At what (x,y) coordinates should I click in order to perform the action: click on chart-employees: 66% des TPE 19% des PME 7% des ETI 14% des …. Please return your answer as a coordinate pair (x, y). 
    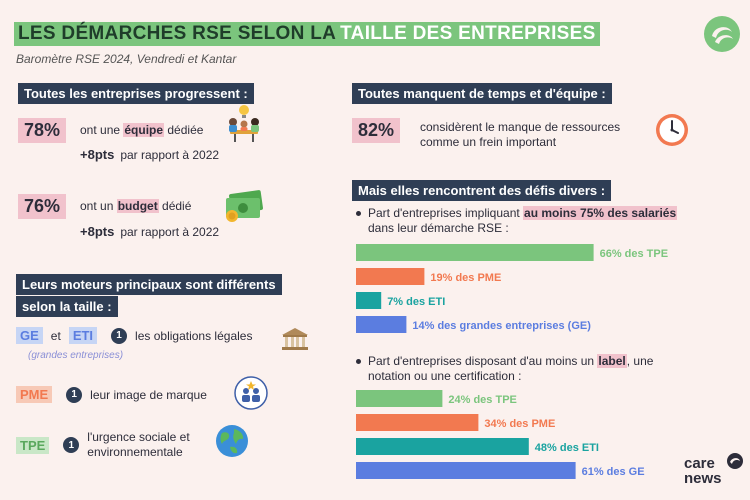
    Looking at the image, I should click on (512, 288).